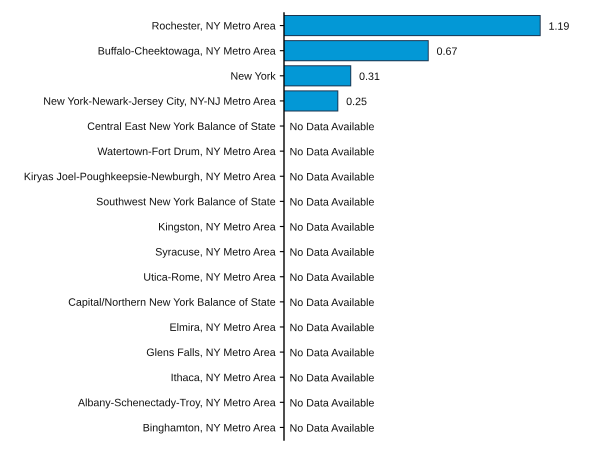  Describe the element at coordinates (224, 377) in the screenshot. I see `y-tick-label: Ithaca, NY Metro Area` at that location.